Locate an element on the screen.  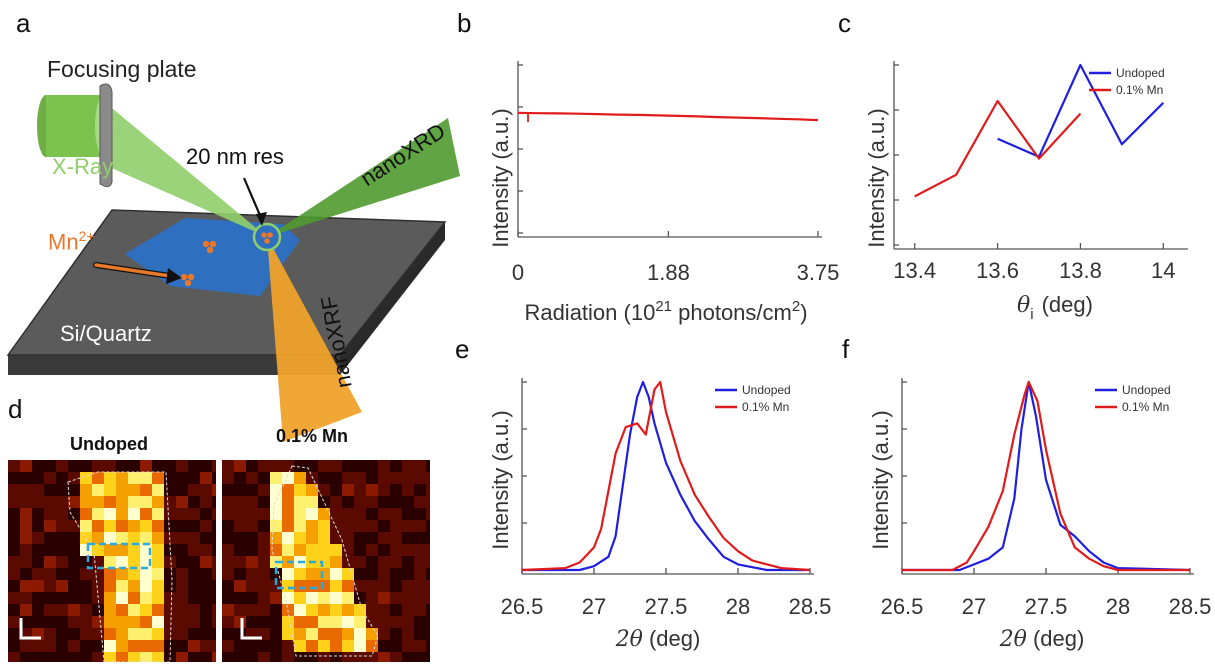
chart-b-x-tick-label: 1.88 is located at coordinates (668, 272).